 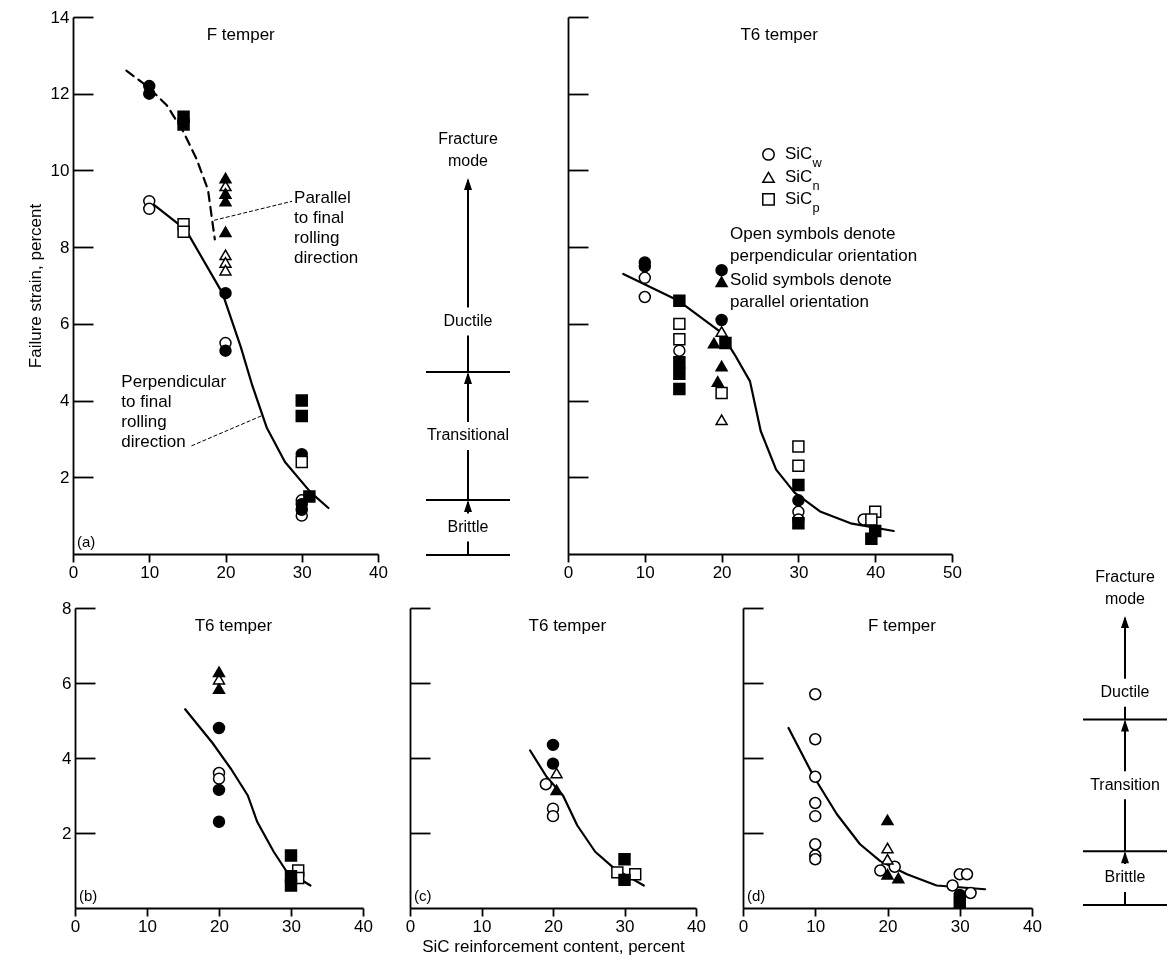 I want to click on annotation: Perpendicular to final rolling direction, so click(x=174, y=411).